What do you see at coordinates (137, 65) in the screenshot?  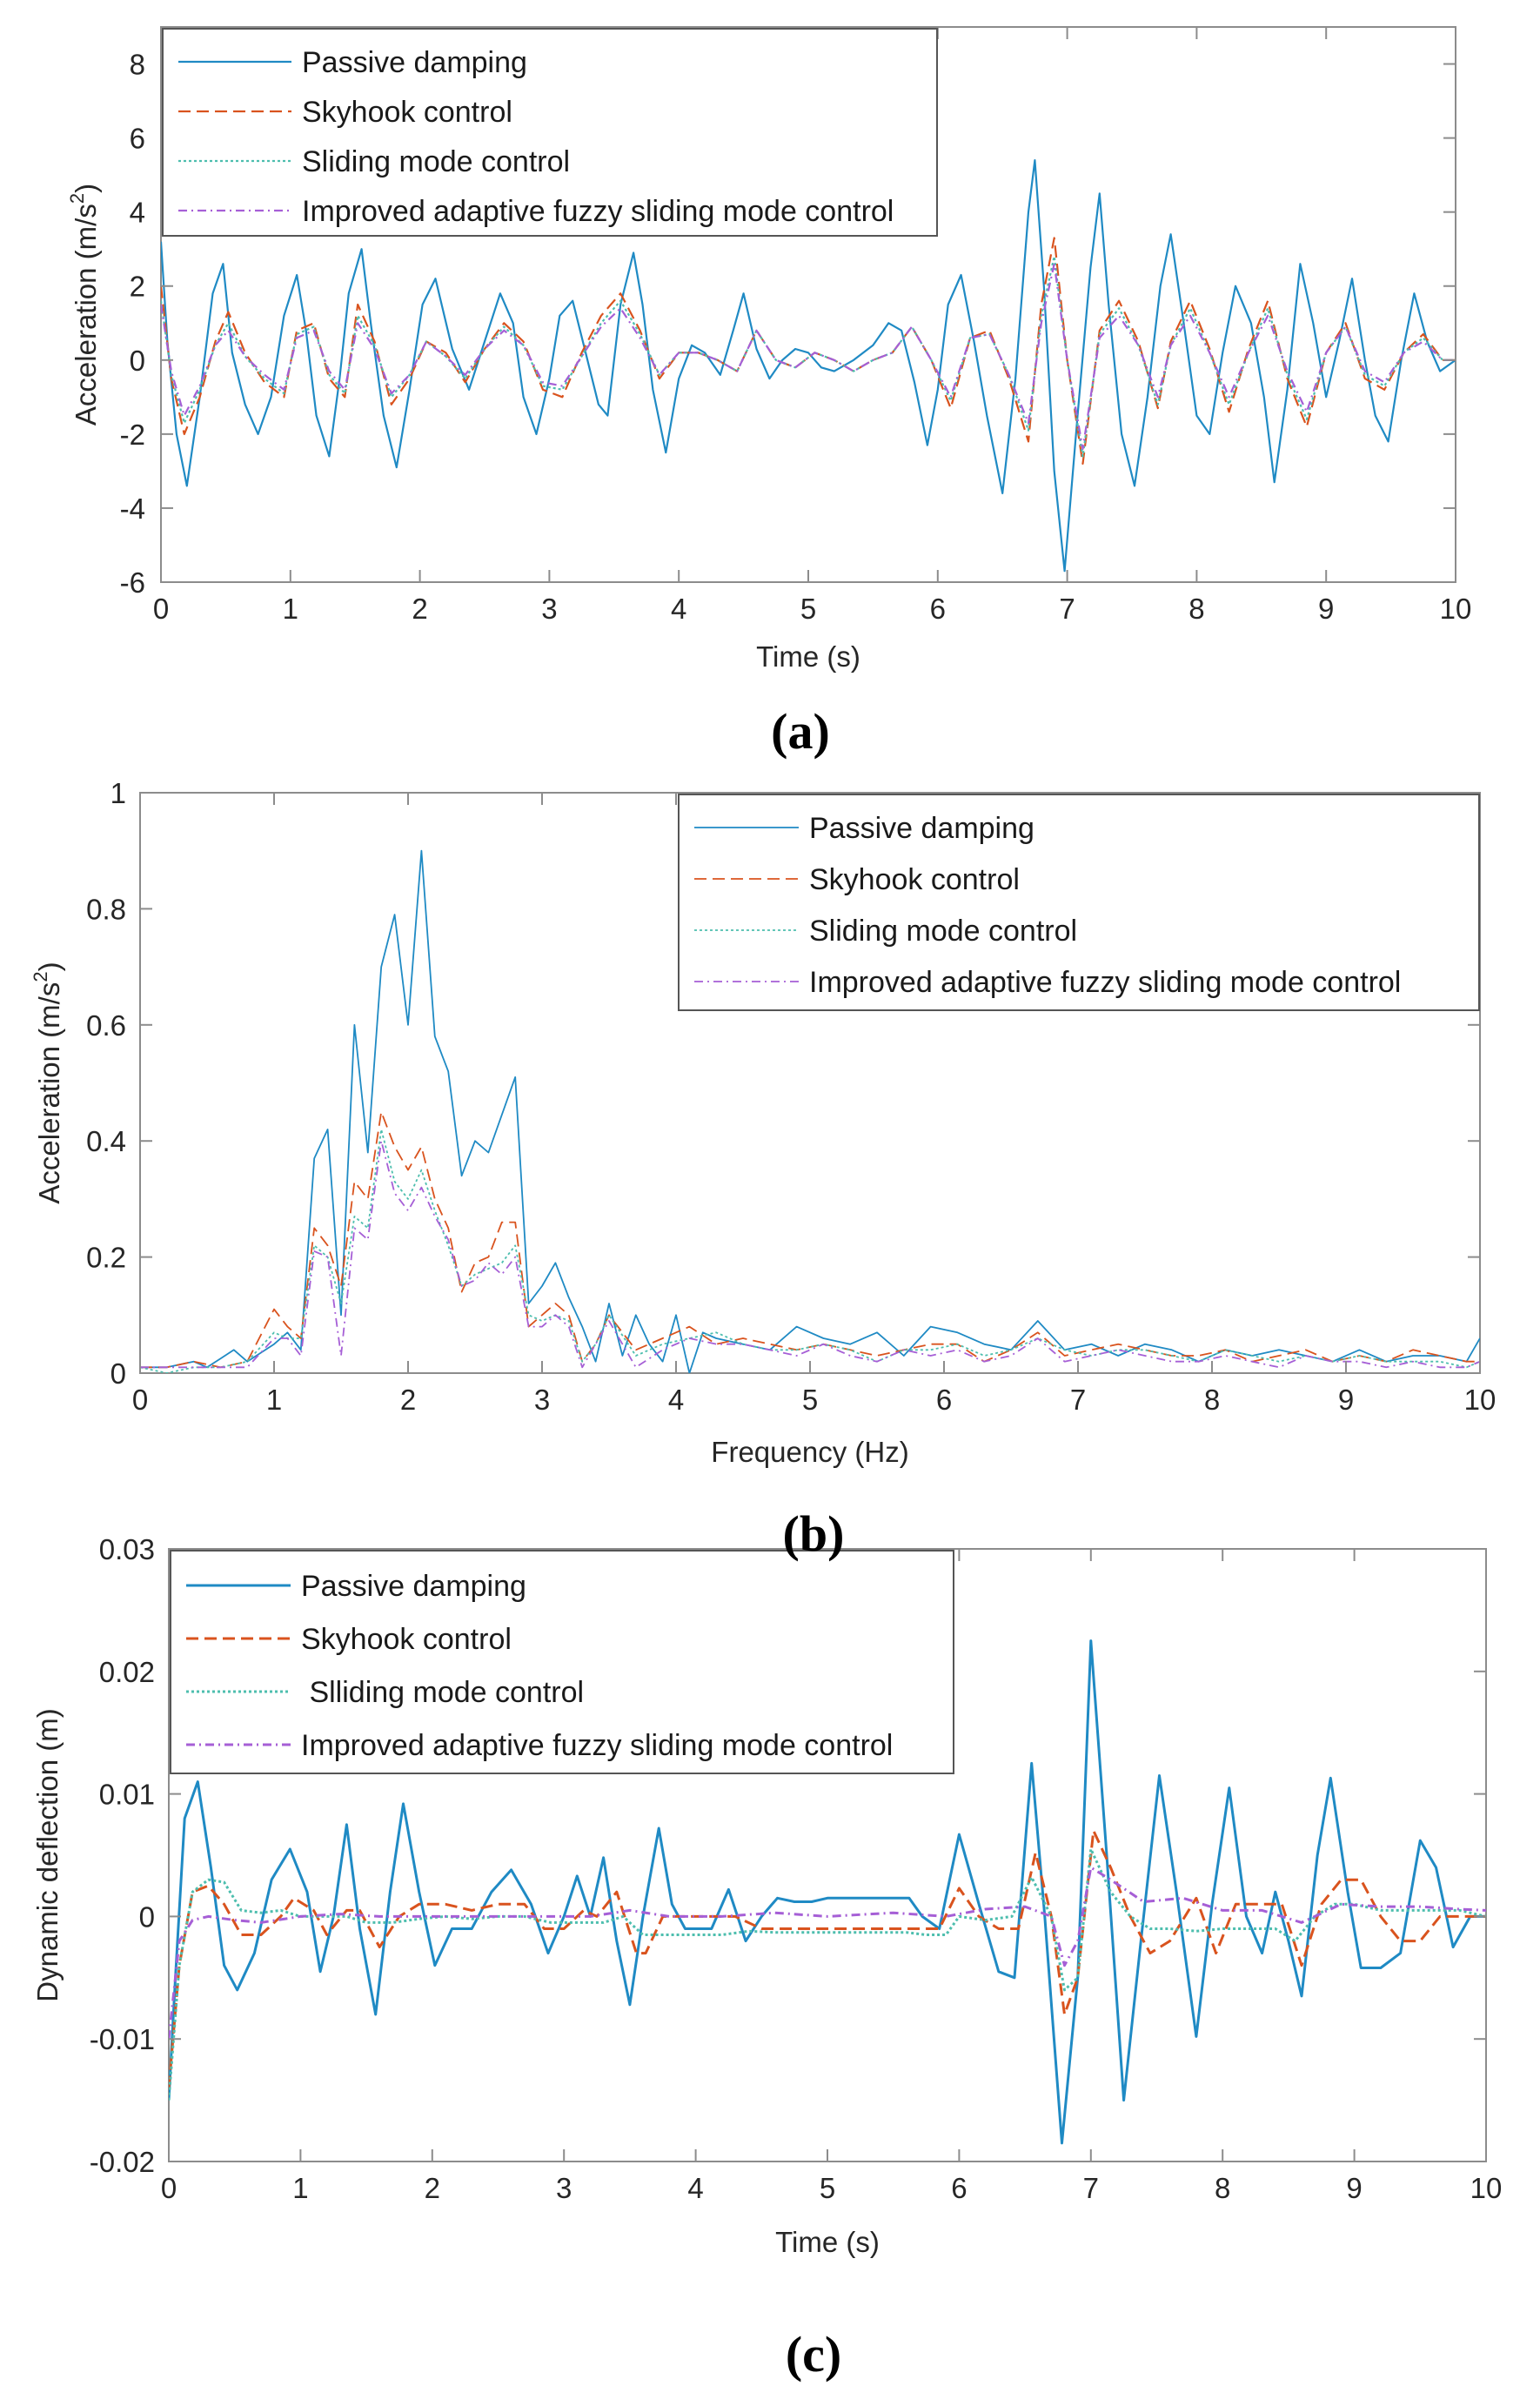 I see `y-tick-label: 8` at bounding box center [137, 65].